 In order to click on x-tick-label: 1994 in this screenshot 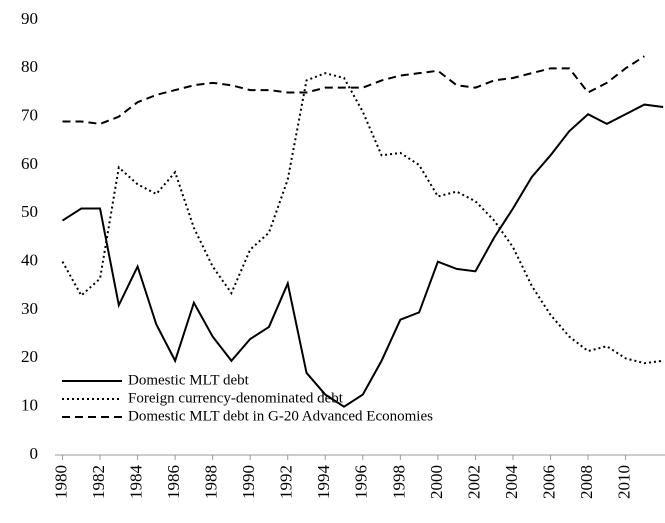, I will do `click(323, 482)`.